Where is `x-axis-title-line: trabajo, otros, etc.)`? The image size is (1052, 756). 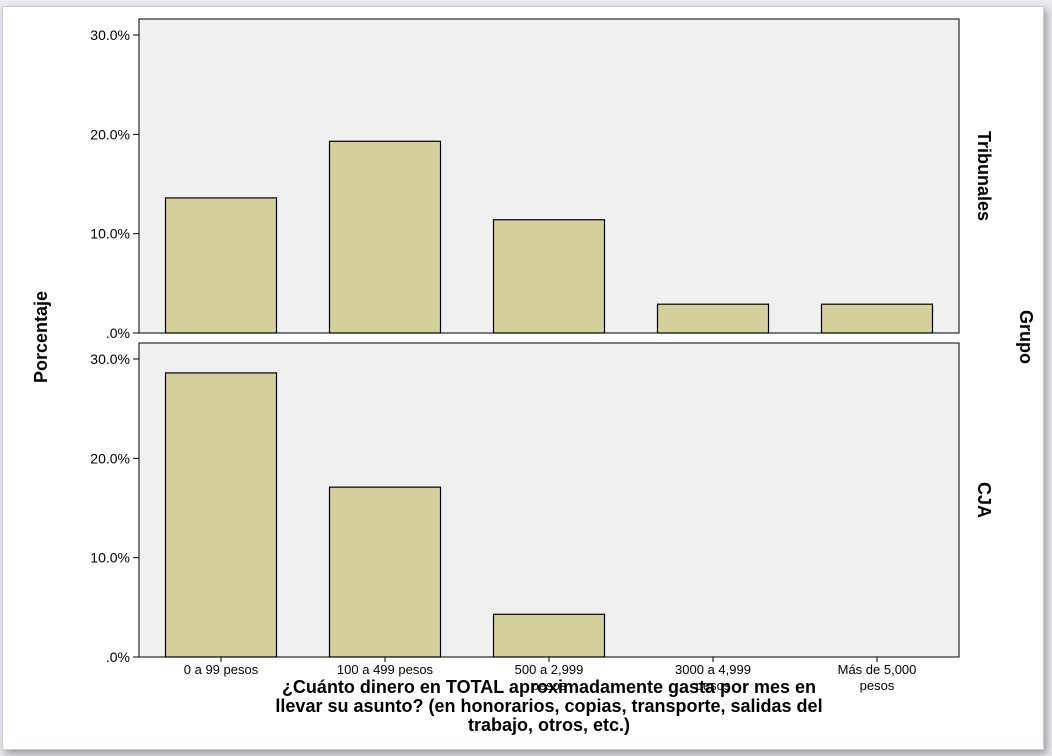
x-axis-title-line: trabajo, otros, etc.) is located at coordinates (549, 725).